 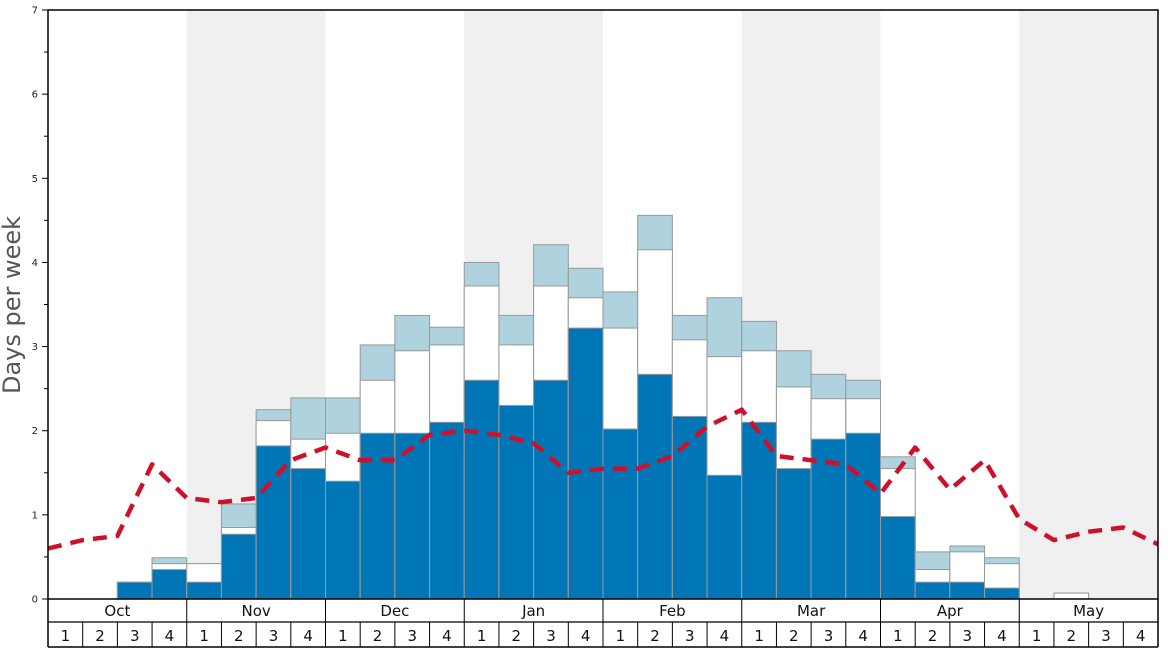 What do you see at coordinates (35, 11) in the screenshot?
I see `y-tick-label: 7` at bounding box center [35, 11].